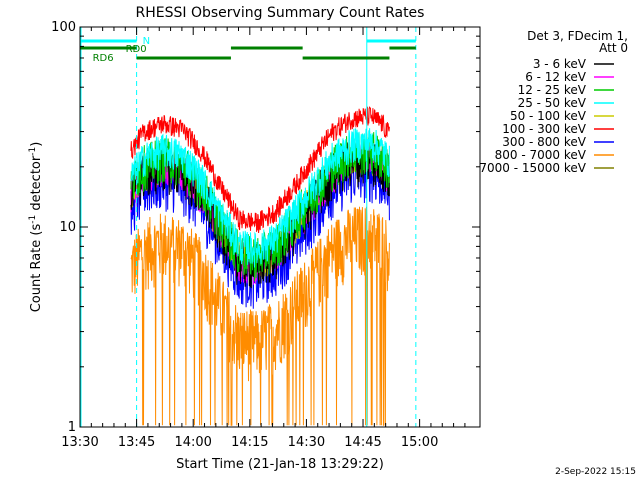 The height and width of the screenshot is (485, 640). I want to click on y-axis-label-main: Count Rate (s, so click(36, 268).